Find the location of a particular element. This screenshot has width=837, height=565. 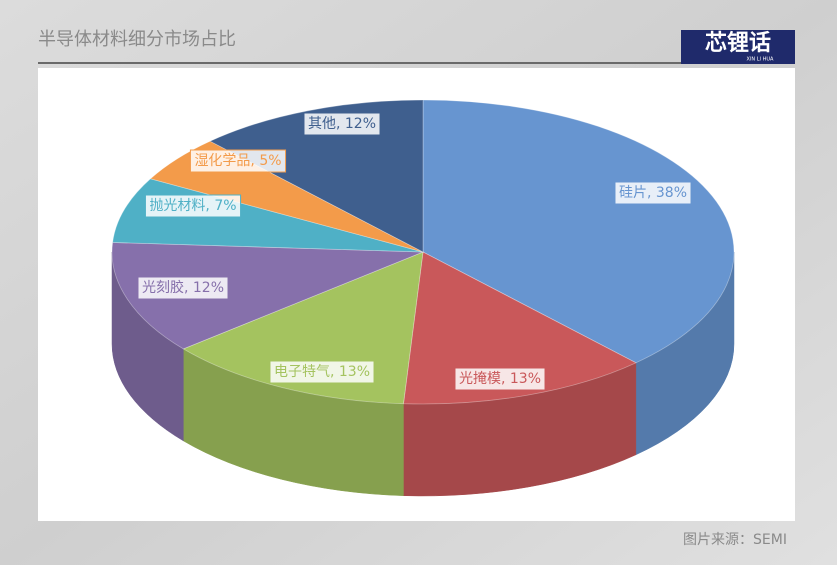

data-label: 光刻胶, 12% is located at coordinates (183, 287).